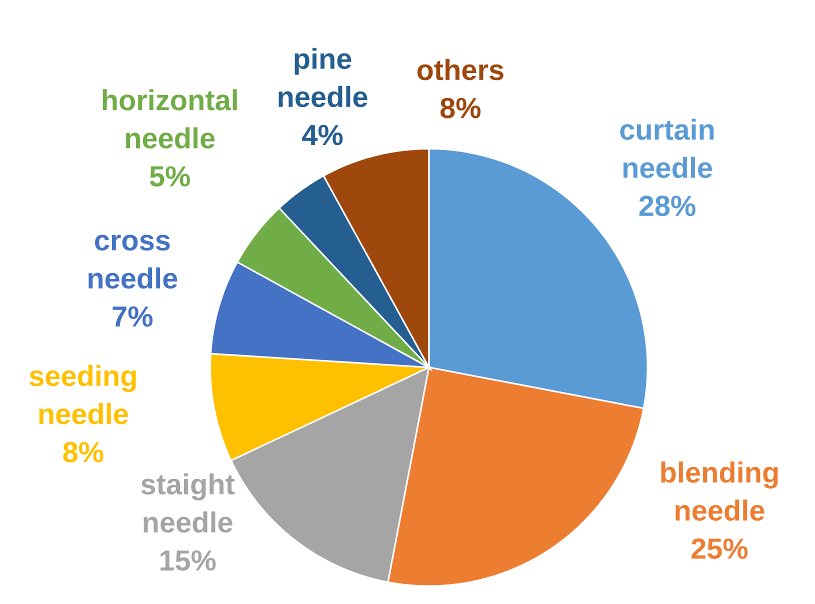 This screenshot has width=815, height=604. What do you see at coordinates (133, 261) in the screenshot?
I see `slice-label: cross needle` at bounding box center [133, 261].